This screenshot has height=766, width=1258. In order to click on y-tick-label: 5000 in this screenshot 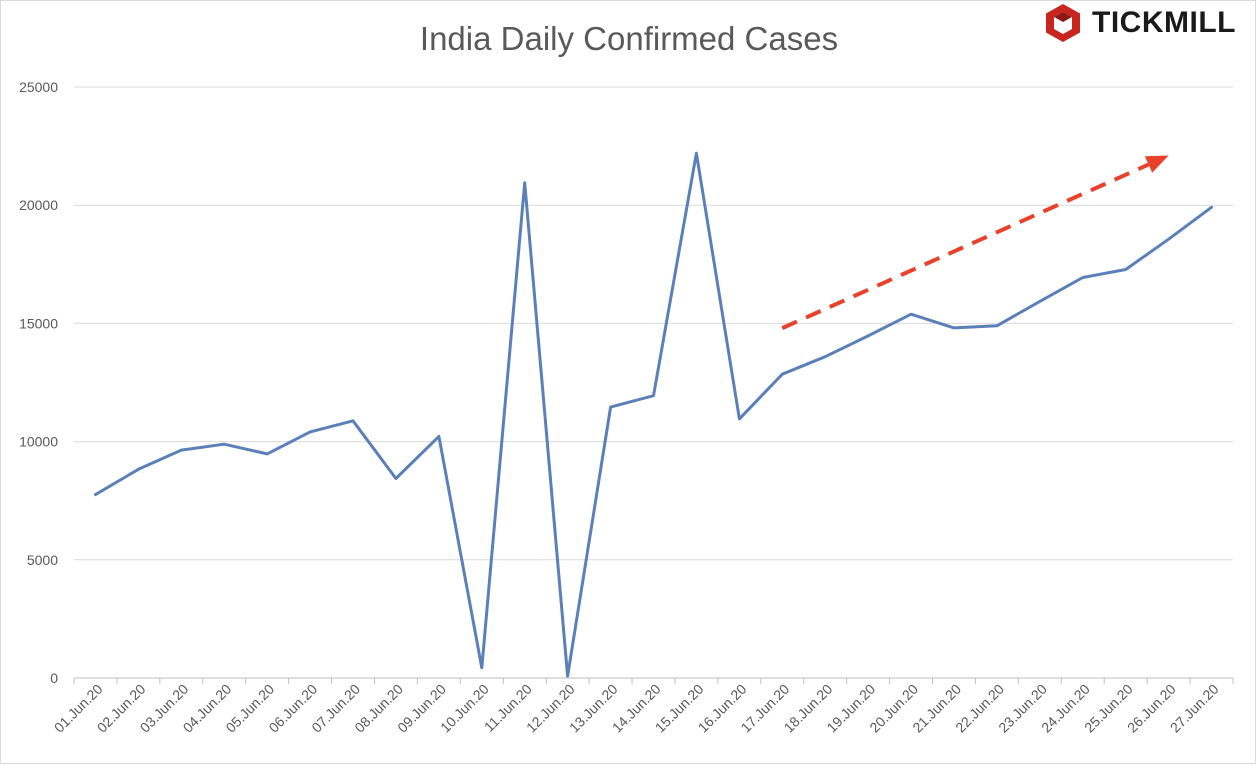, I will do `click(42, 560)`.